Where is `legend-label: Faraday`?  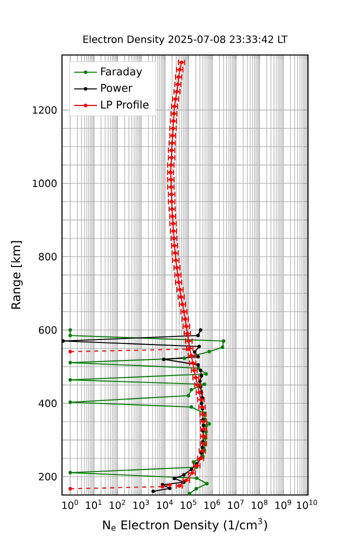 legend-label: Faraday is located at coordinates (121, 72).